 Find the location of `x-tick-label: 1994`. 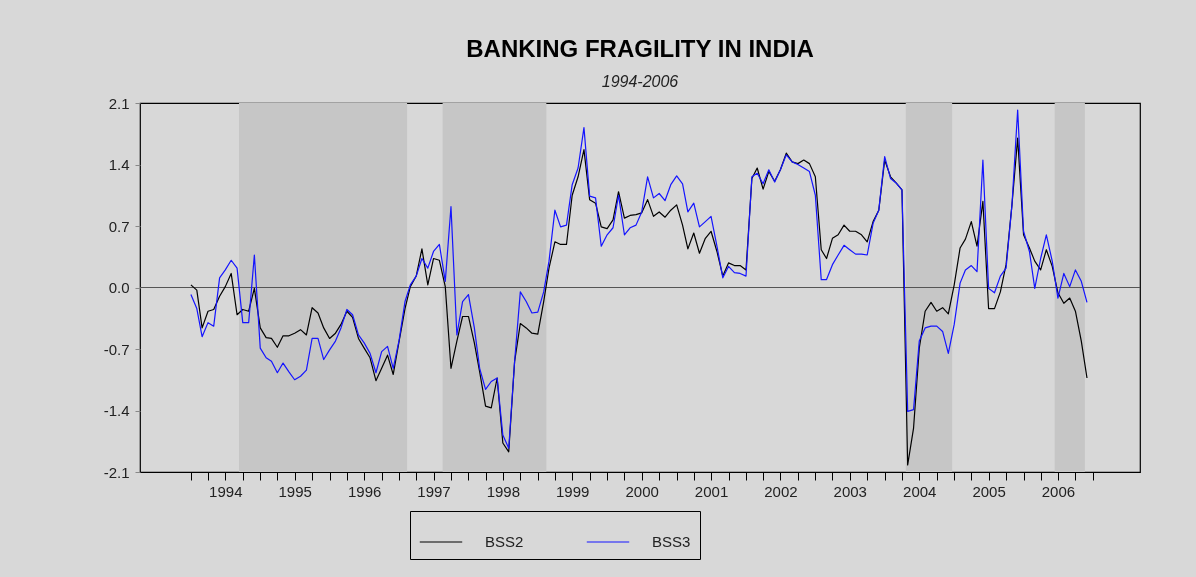

x-tick-label: 1994 is located at coordinates (226, 491).